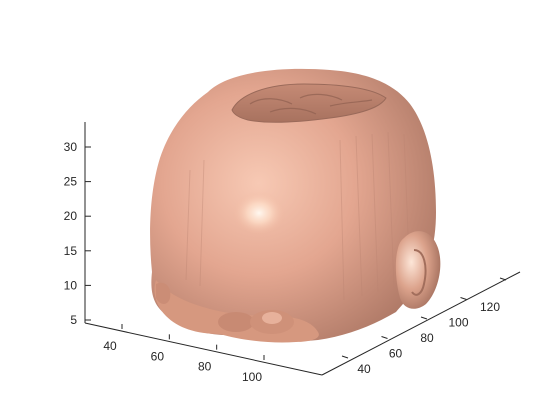  I want to click on y-axis-line, so click(421, 323).